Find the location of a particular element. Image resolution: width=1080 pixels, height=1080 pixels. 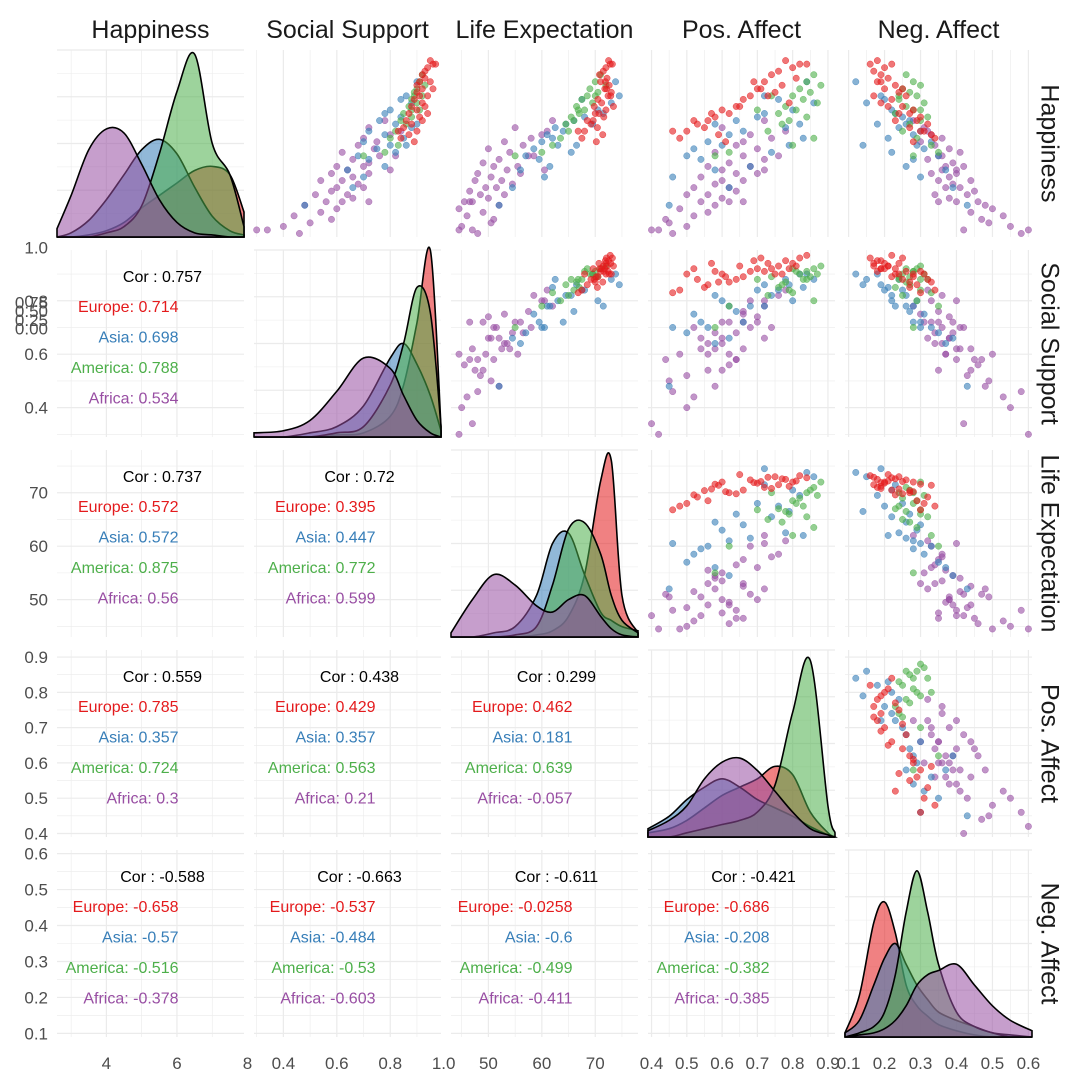

density-area-africa is located at coordinates (741, 797).